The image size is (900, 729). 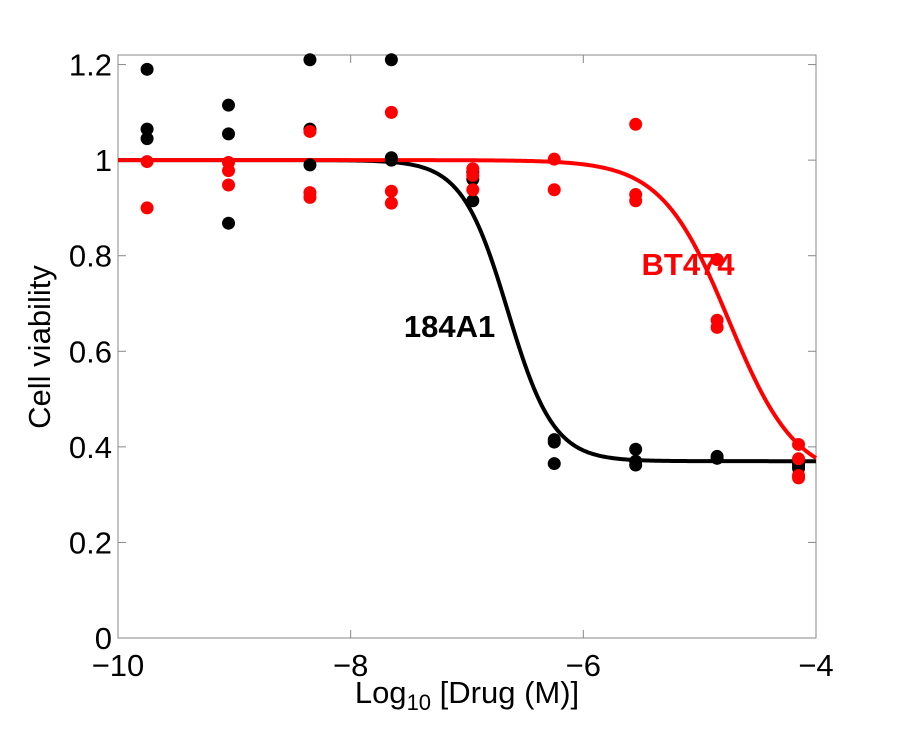 I want to click on series-label-BT474: BT474, so click(x=689, y=264).